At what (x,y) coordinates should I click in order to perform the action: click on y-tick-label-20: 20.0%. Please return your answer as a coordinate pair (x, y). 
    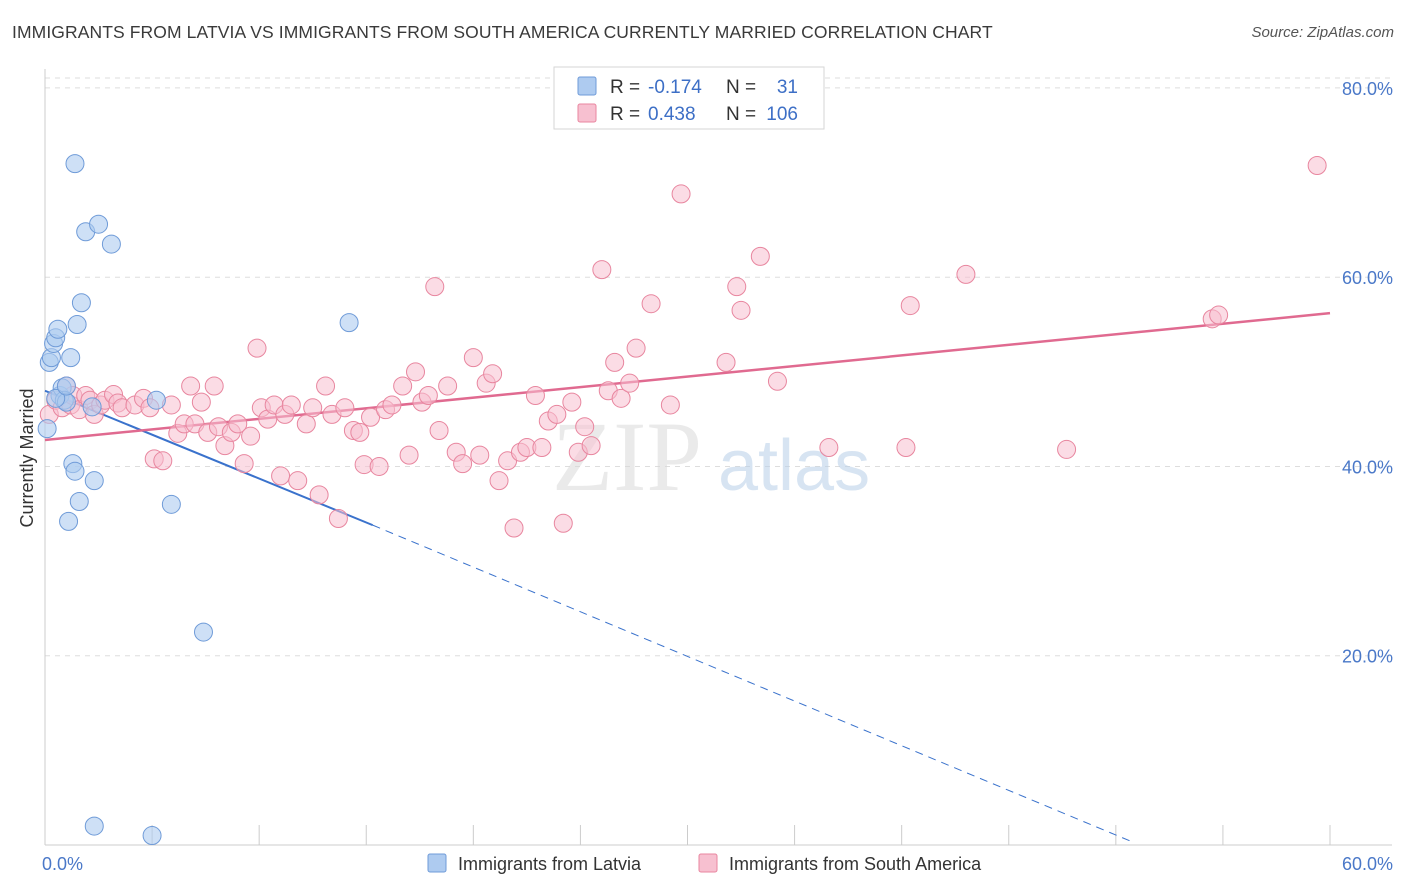
    Looking at the image, I should click on (1367, 657).